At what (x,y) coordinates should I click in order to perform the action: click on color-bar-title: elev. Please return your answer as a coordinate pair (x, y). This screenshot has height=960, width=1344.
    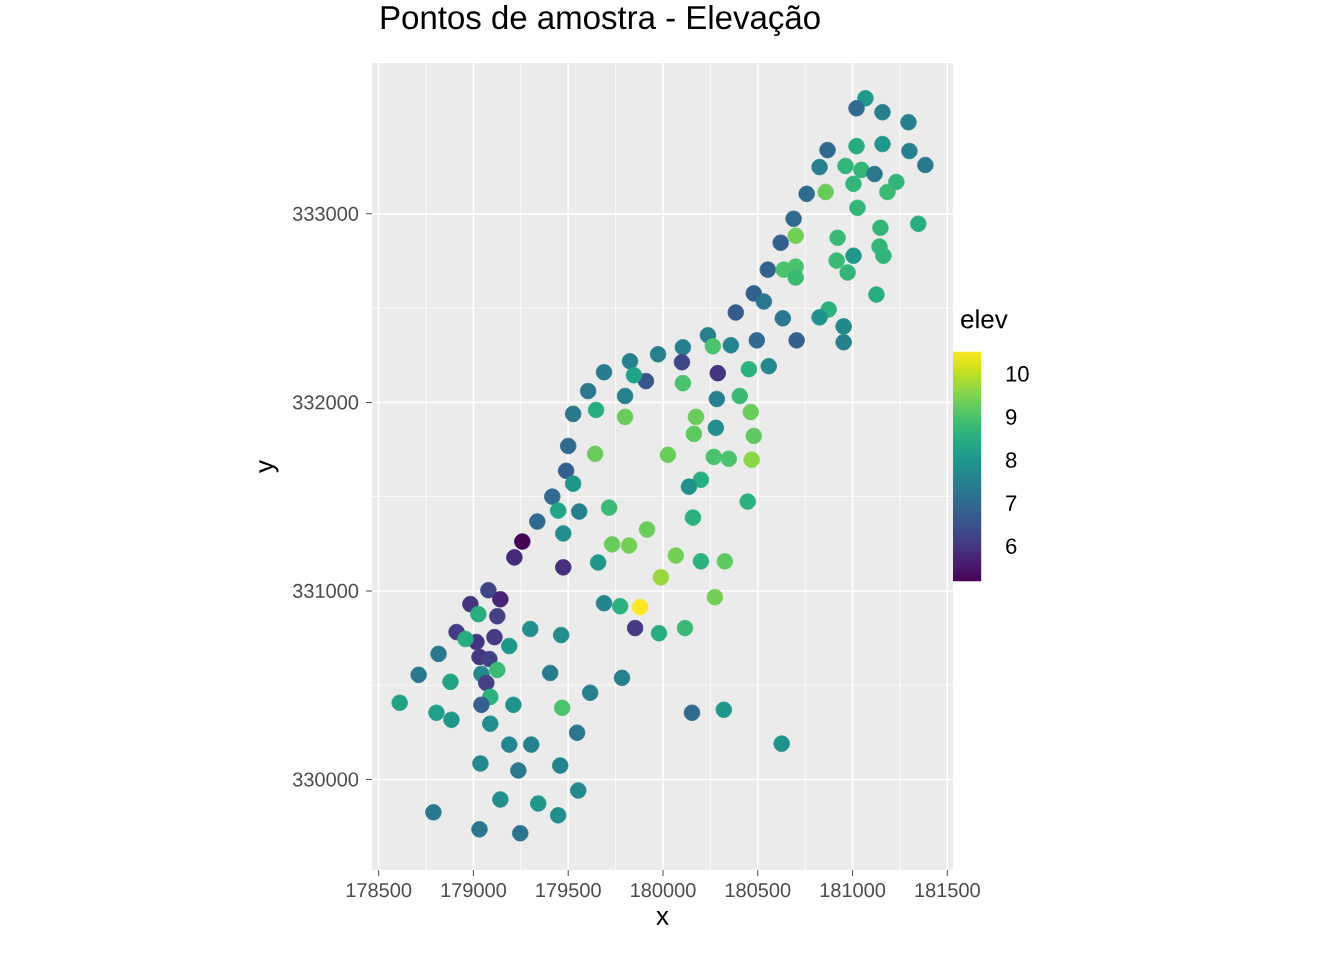
    Looking at the image, I should click on (984, 319).